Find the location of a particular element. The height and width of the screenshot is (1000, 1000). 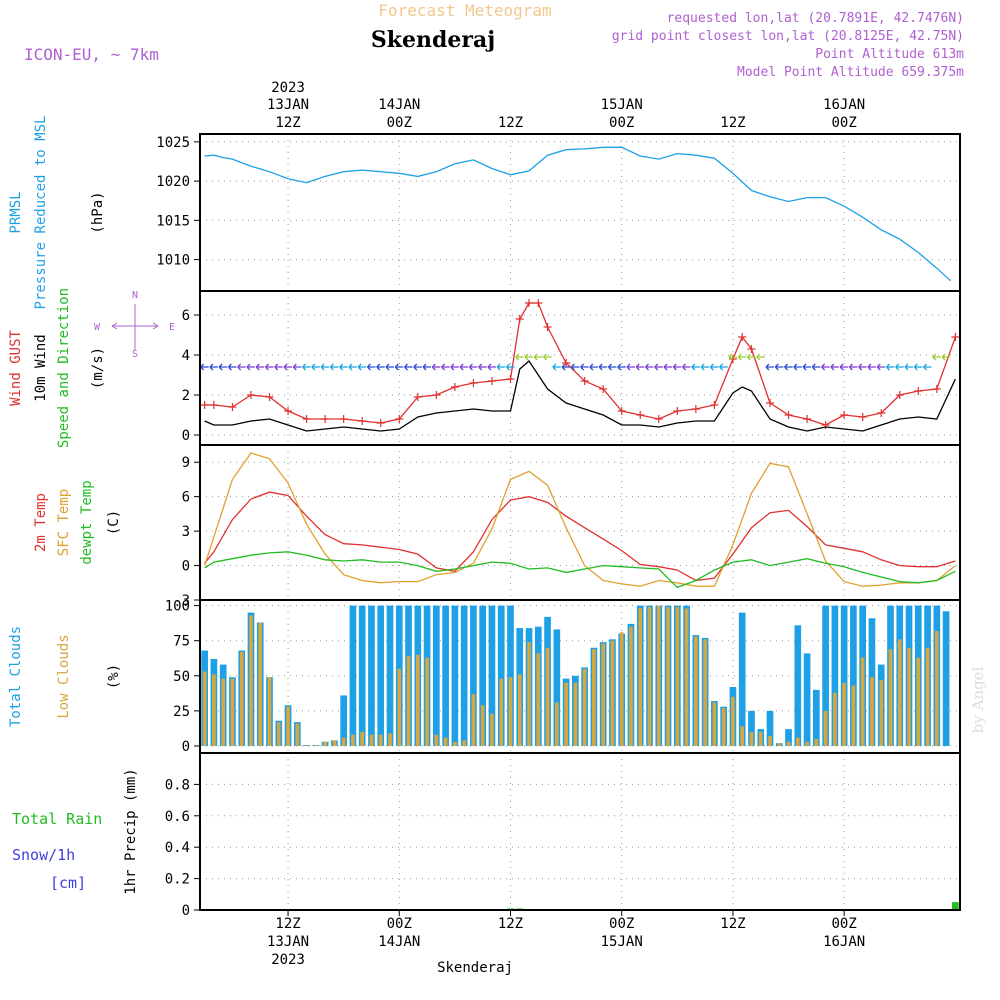

y-tick-label: 0.2 is located at coordinates (177, 880).